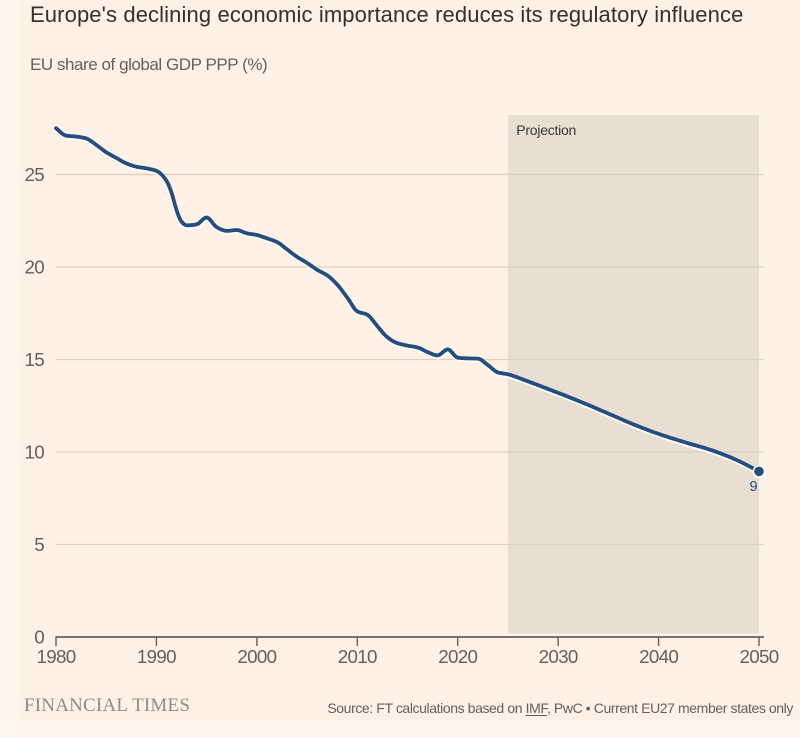  Describe the element at coordinates (56, 656) in the screenshot. I see `svg-text: 1980` at that location.